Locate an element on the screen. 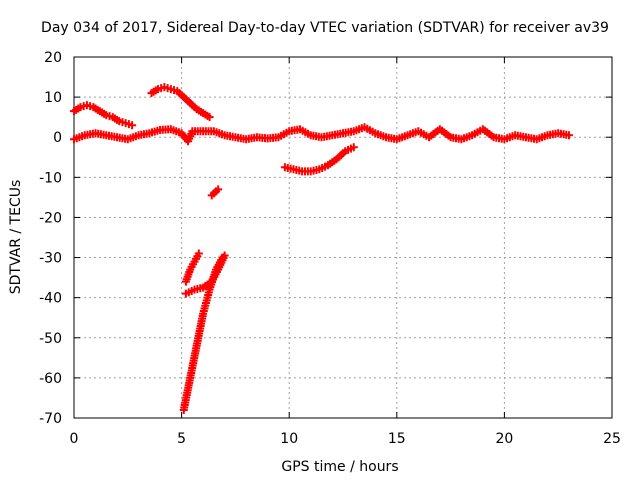 The image size is (640, 480). x-tick-label: 20 is located at coordinates (504, 439).